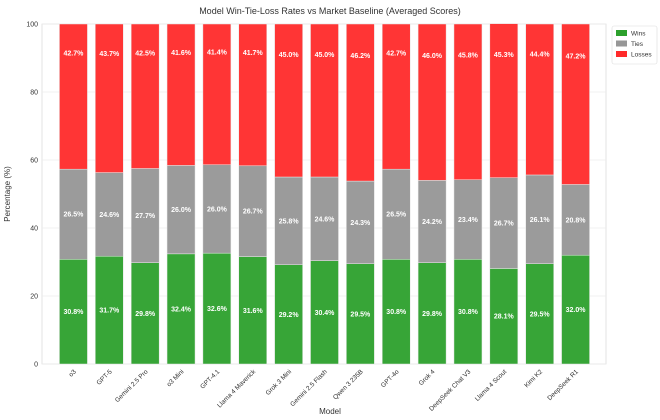 This screenshot has width=660, height=420. Describe the element at coordinates (638, 34) in the screenshot. I see `legend-label: Wins` at that location.